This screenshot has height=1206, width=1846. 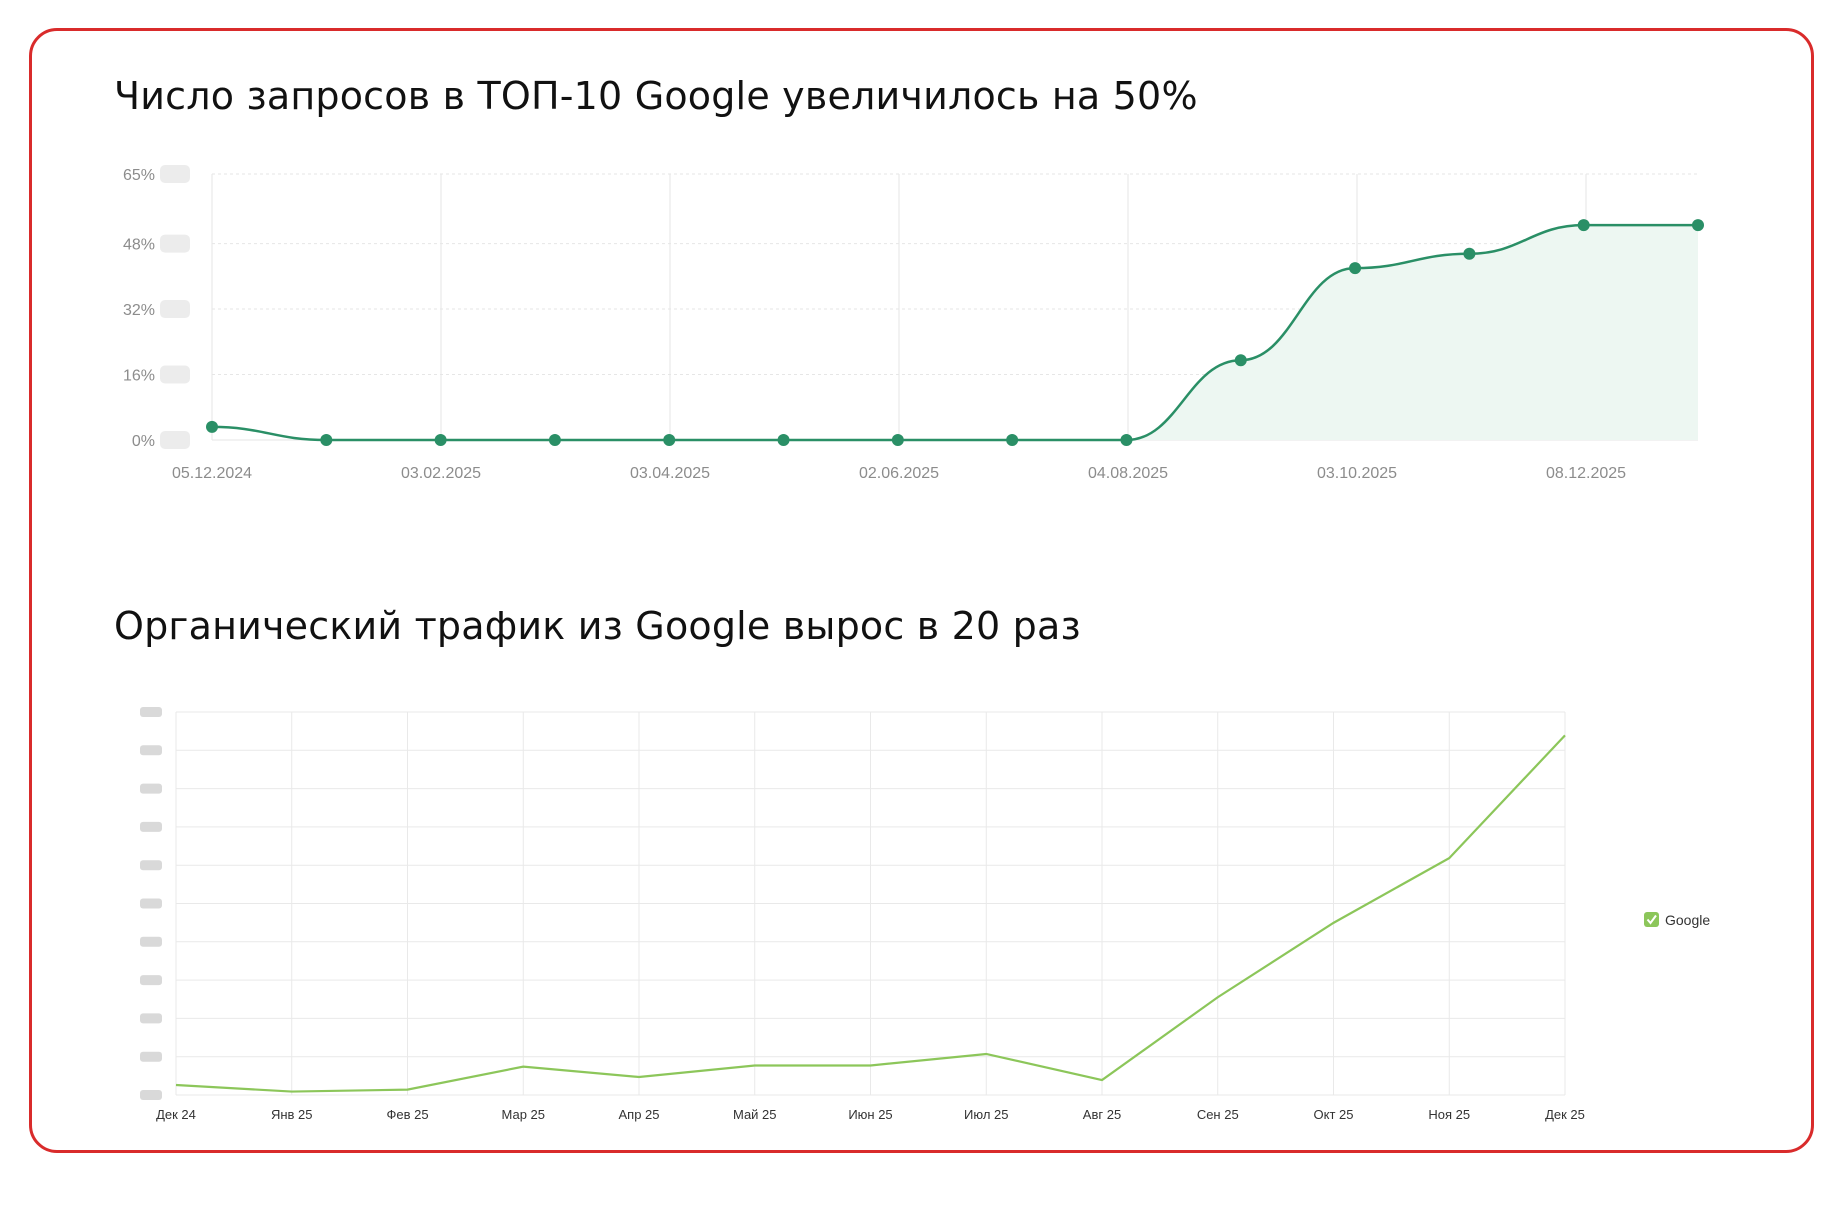 I want to click on x-tick-label: Дек 24, so click(x=176, y=1114).